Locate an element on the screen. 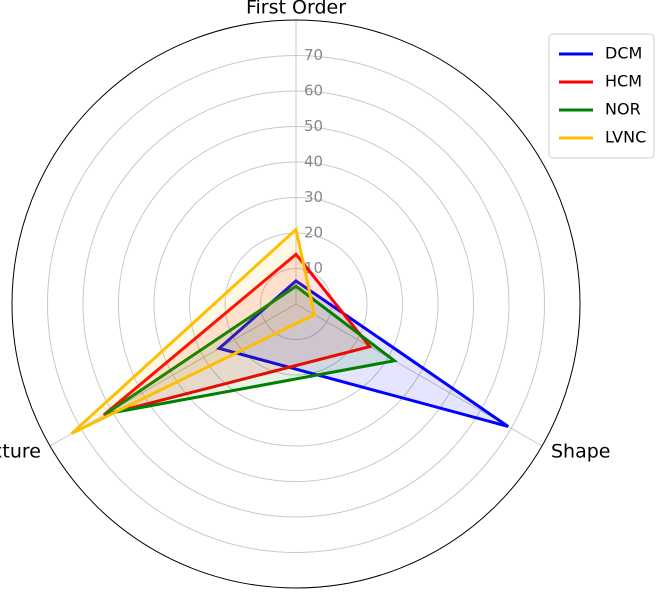 The height and width of the screenshot is (602, 661). legend-label: DCM is located at coordinates (623, 53).